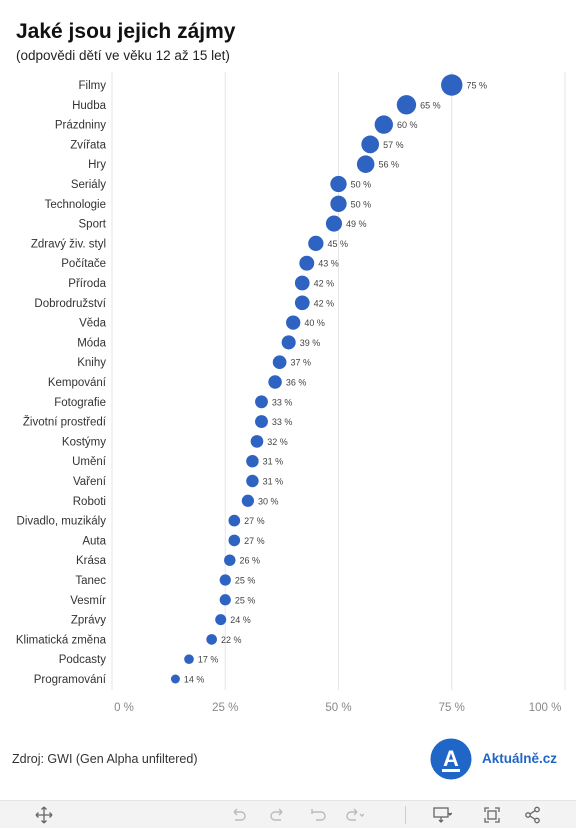  I want to click on revert-icon, so click(318, 815).